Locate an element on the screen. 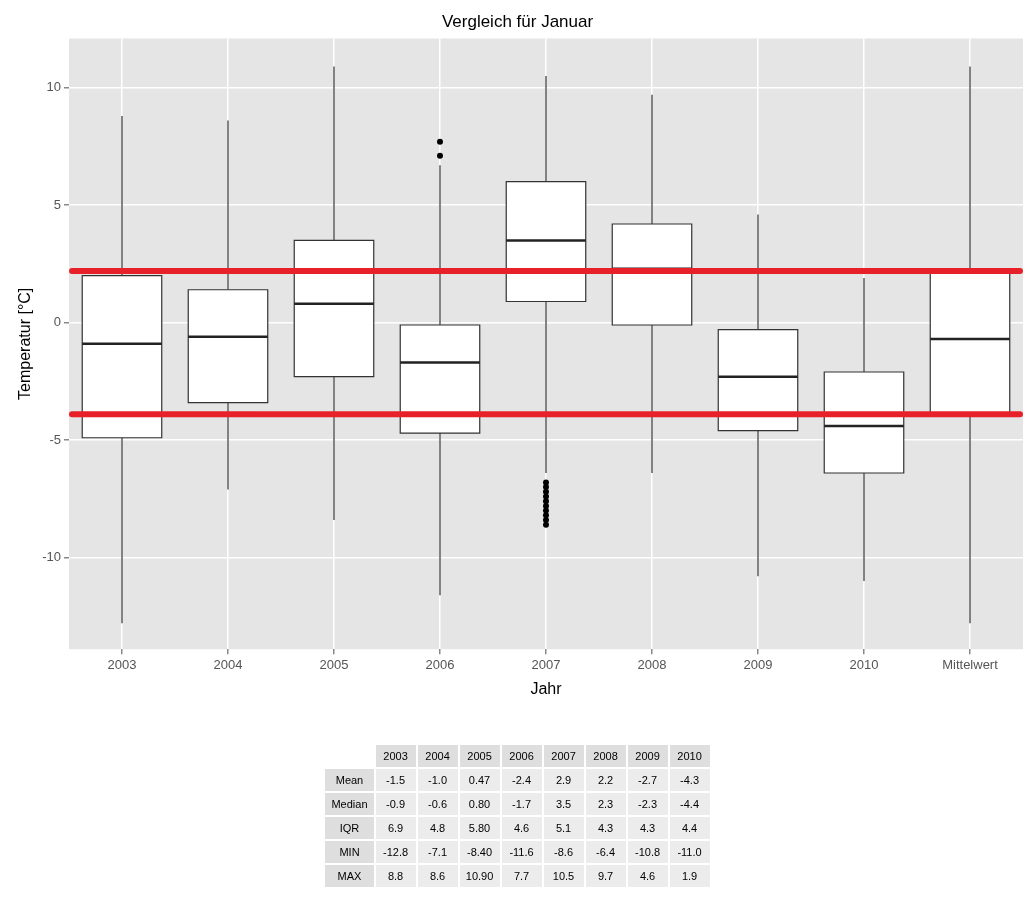 The width and height of the screenshot is (1035, 900). text: -1.0 is located at coordinates (437, 780).